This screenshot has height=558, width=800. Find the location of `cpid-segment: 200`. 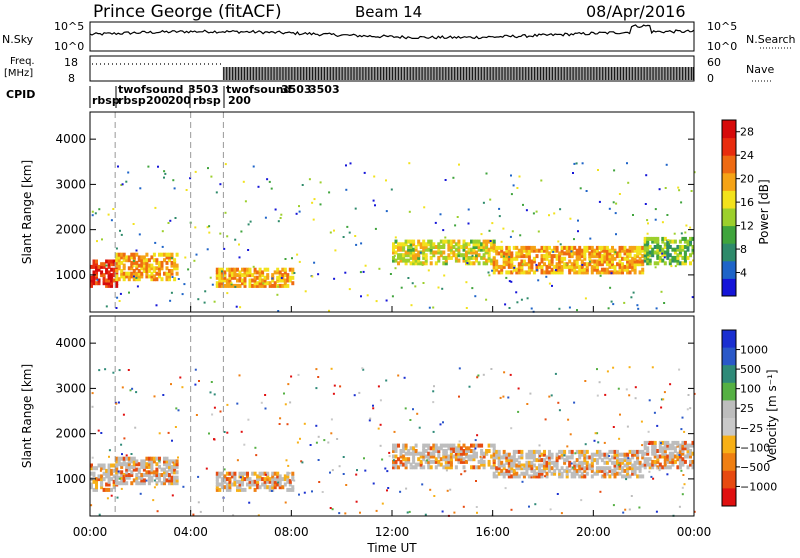

cpid-segment: 200 is located at coordinates (157, 100).